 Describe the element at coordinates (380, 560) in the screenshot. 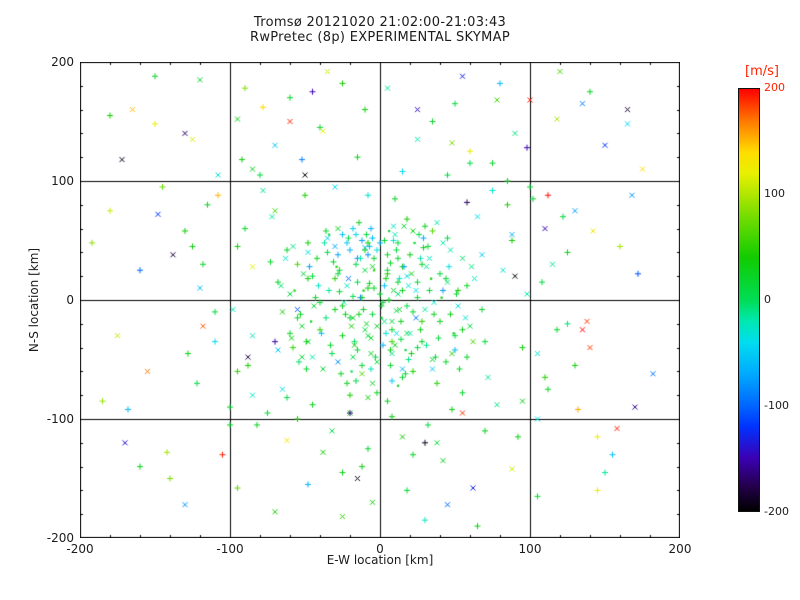

I see `x-axis-label: E-W location [km]` at that location.